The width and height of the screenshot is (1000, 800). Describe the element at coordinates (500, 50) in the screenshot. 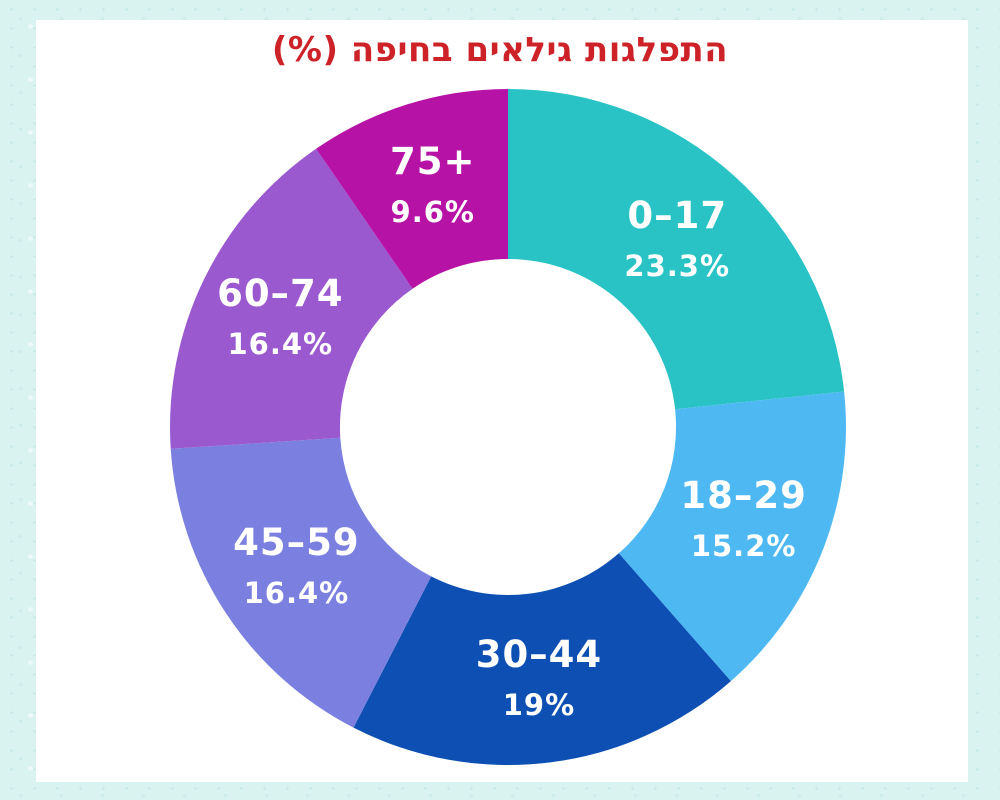

I see `chart-title: התפלגות גילאים בחיפה (%)` at that location.